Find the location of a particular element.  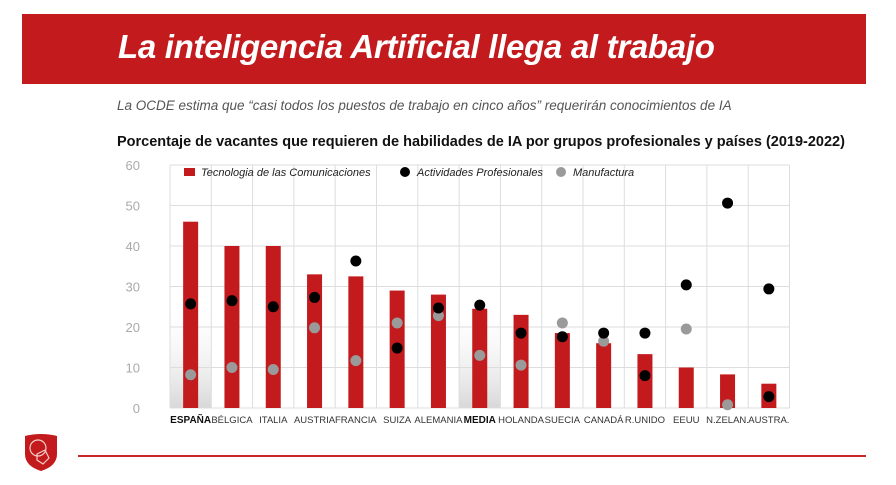

y-tick-label: 20 is located at coordinates (133, 327).